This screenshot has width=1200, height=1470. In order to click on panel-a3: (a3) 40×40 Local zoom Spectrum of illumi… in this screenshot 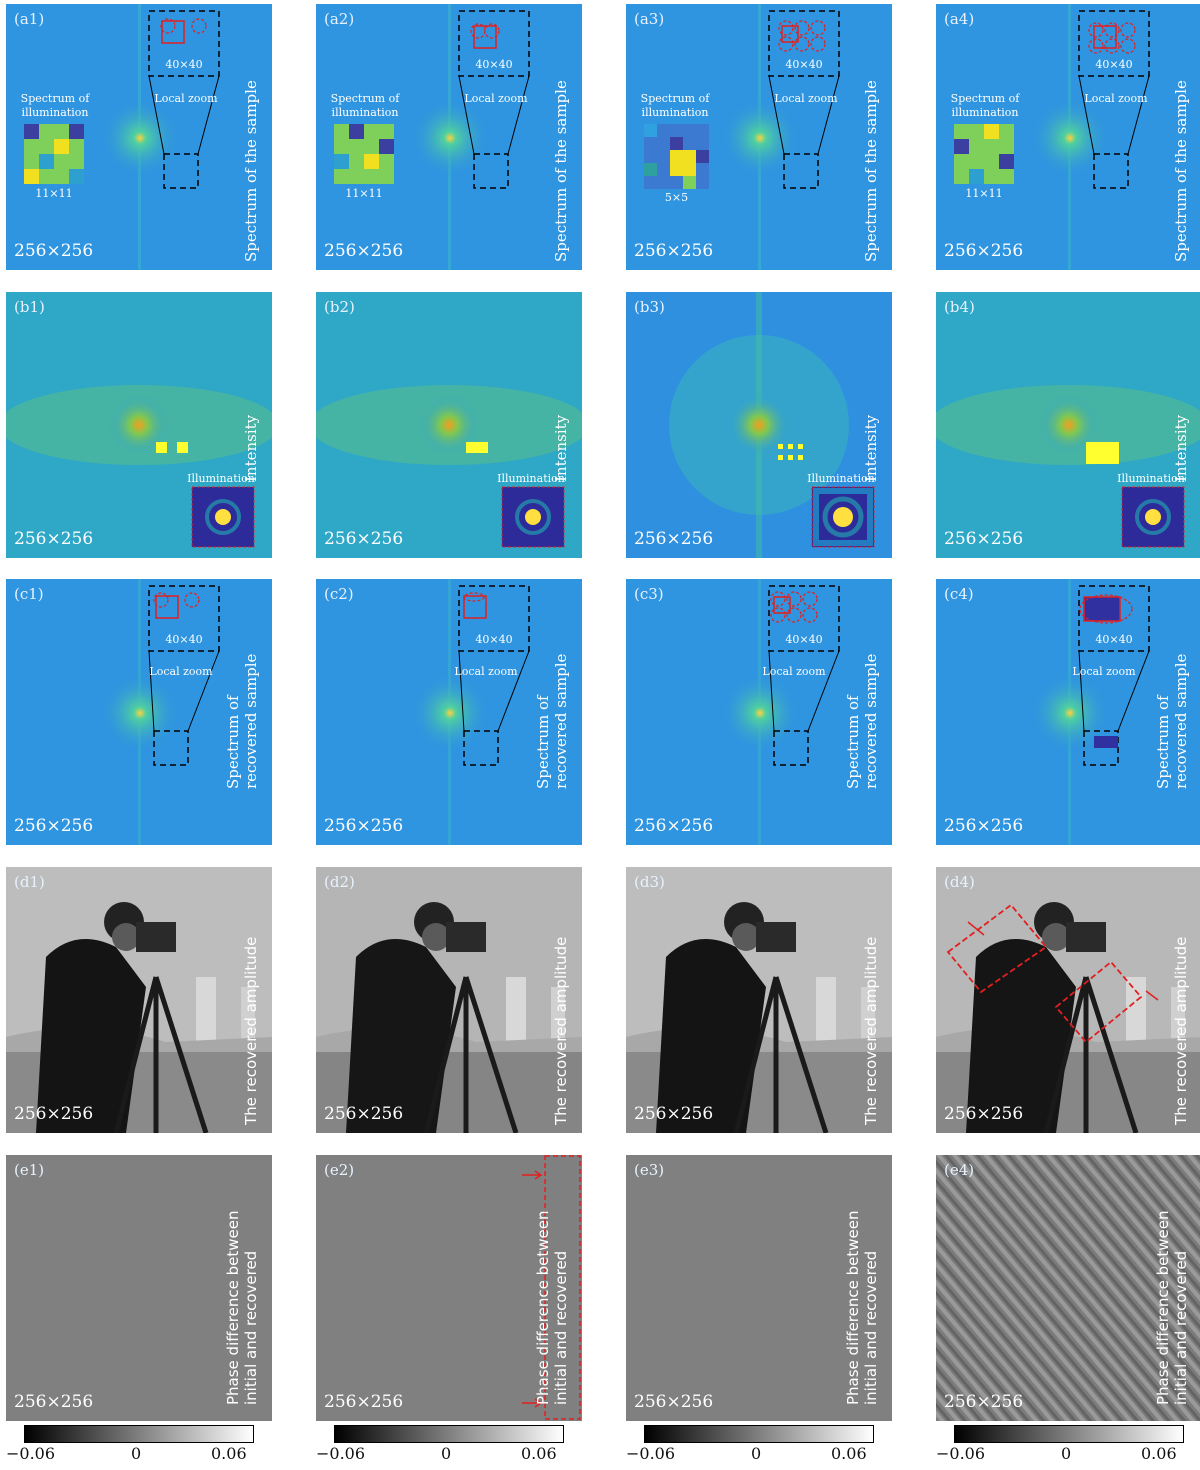, I will do `click(759, 137)`.